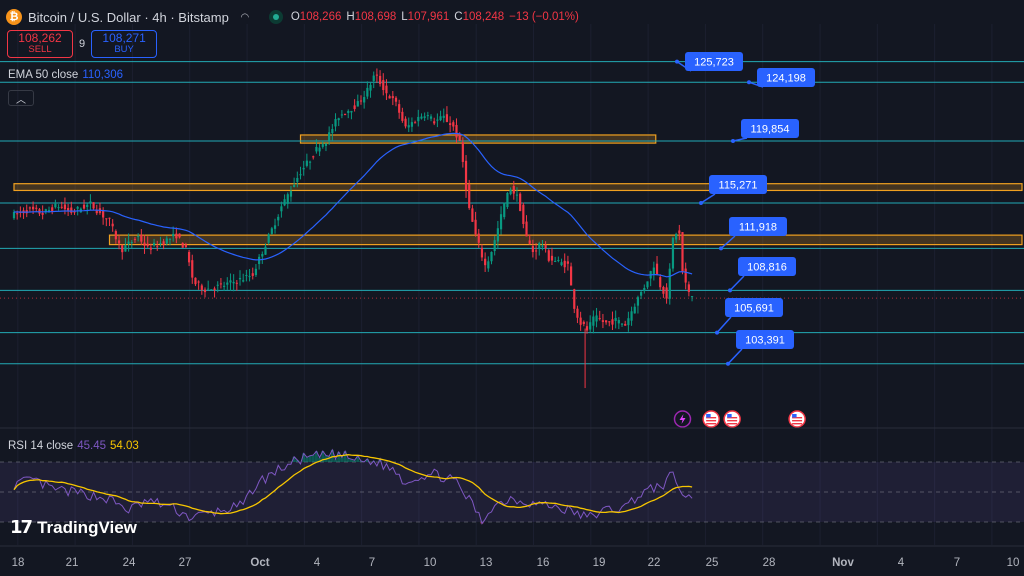  Describe the element at coordinates (275, 17) in the screenshot. I see `market-status-icon` at that location.